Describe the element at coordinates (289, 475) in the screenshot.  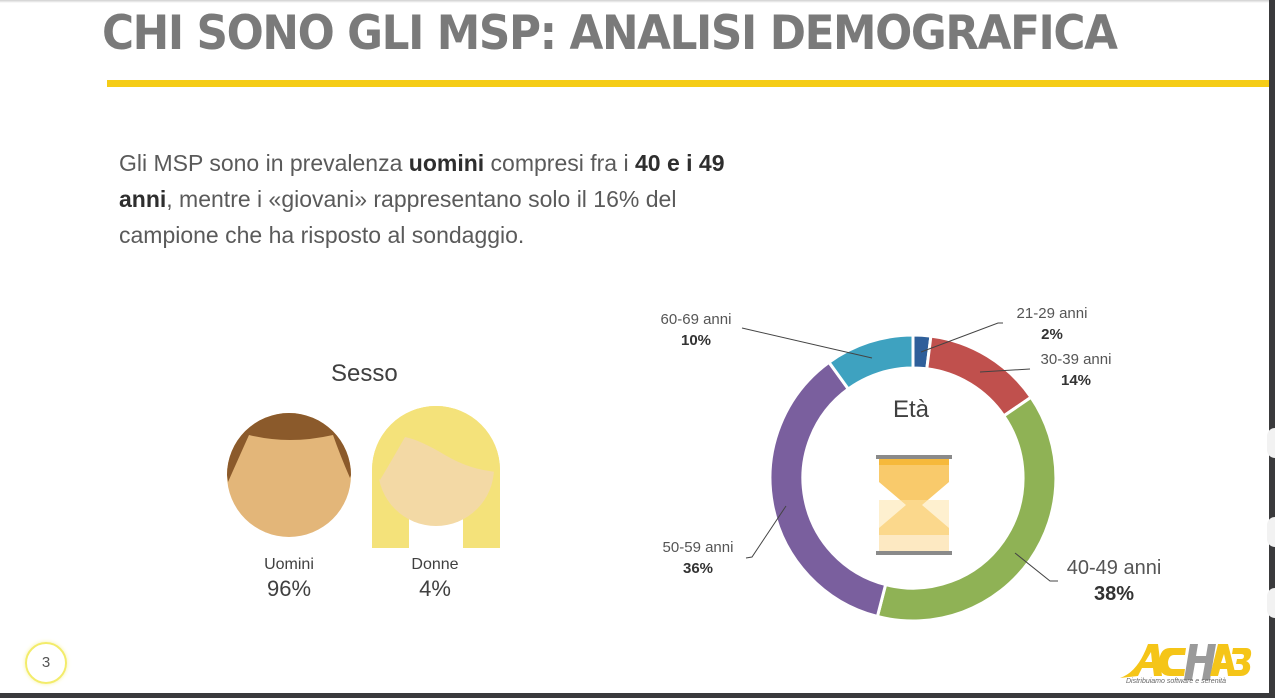
I see `man-face-icon` at that location.